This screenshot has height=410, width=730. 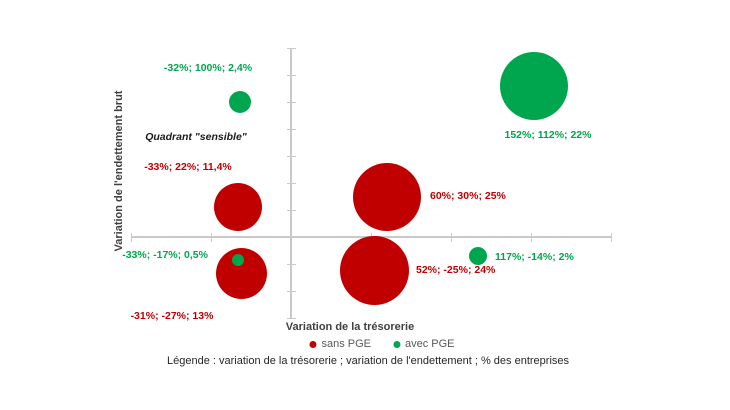 I want to click on bubble-label-sans-pge: -33%; 22%; 11,4%, so click(x=188, y=166).